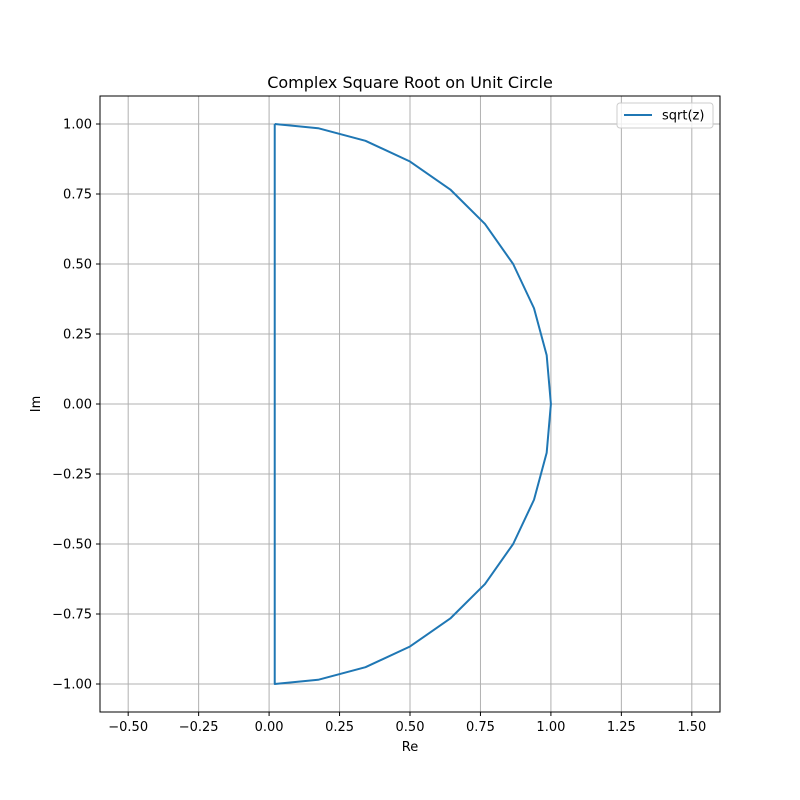  Describe the element at coordinates (410, 747) in the screenshot. I see `x-axis-label: Re` at that location.